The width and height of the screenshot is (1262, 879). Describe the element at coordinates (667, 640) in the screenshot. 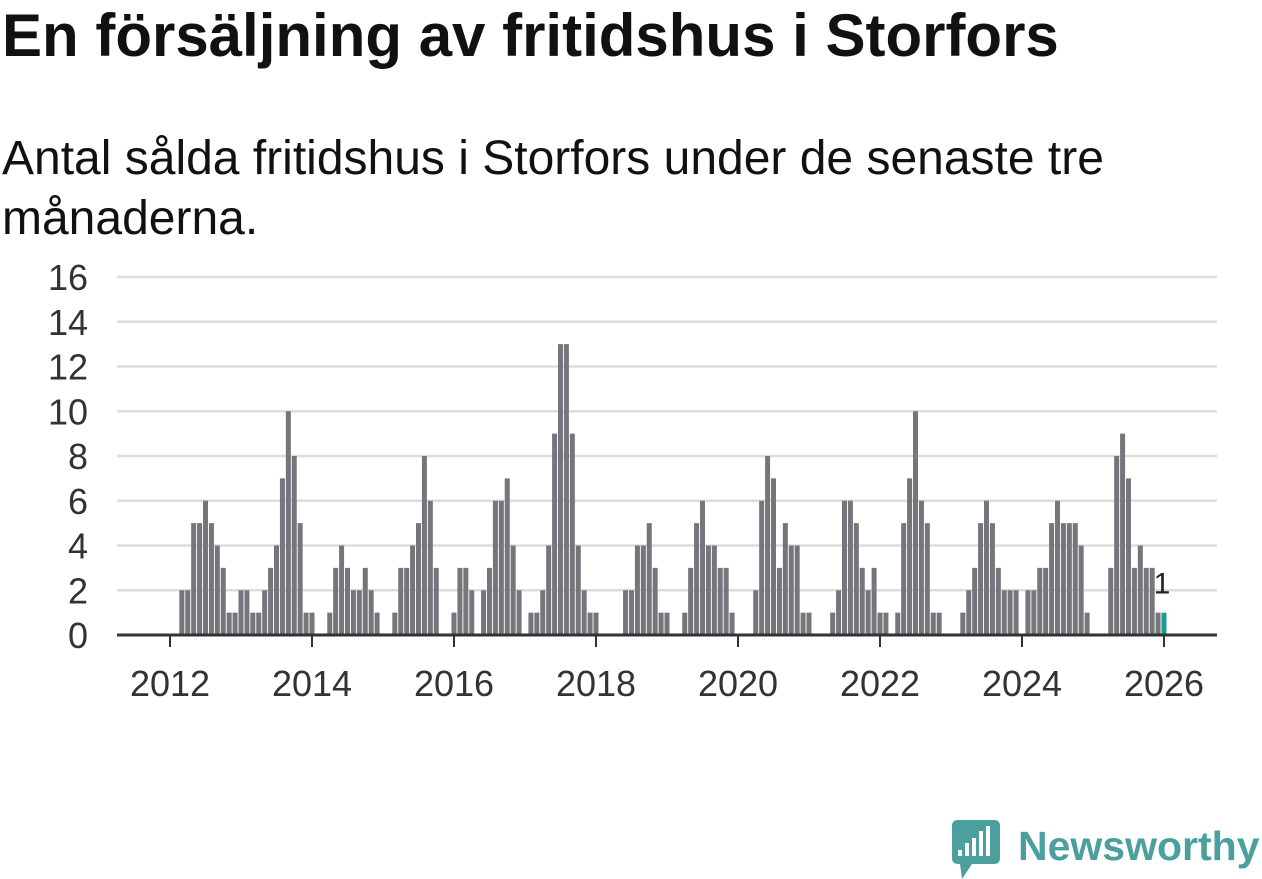

I see `x-axis` at that location.